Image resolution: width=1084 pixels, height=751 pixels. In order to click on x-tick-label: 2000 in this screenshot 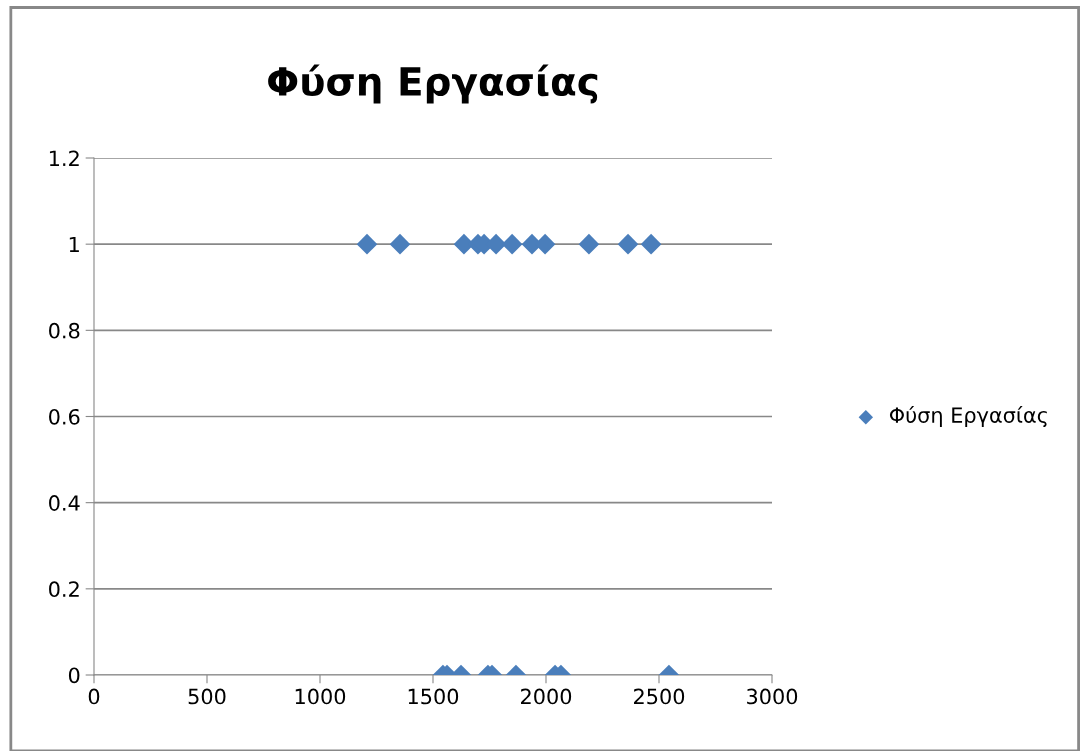, I will do `click(546, 696)`.